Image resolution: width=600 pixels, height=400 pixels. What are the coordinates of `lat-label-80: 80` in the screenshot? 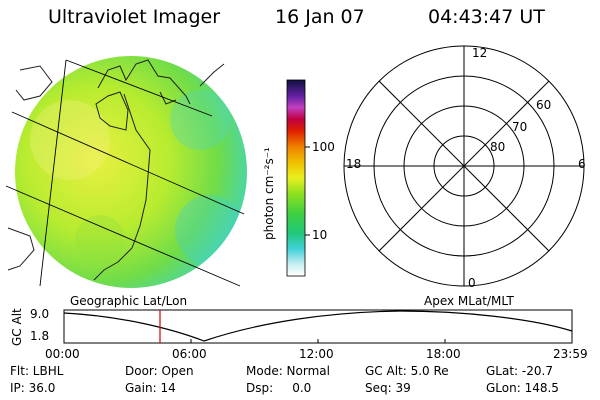 It's located at (498, 147).